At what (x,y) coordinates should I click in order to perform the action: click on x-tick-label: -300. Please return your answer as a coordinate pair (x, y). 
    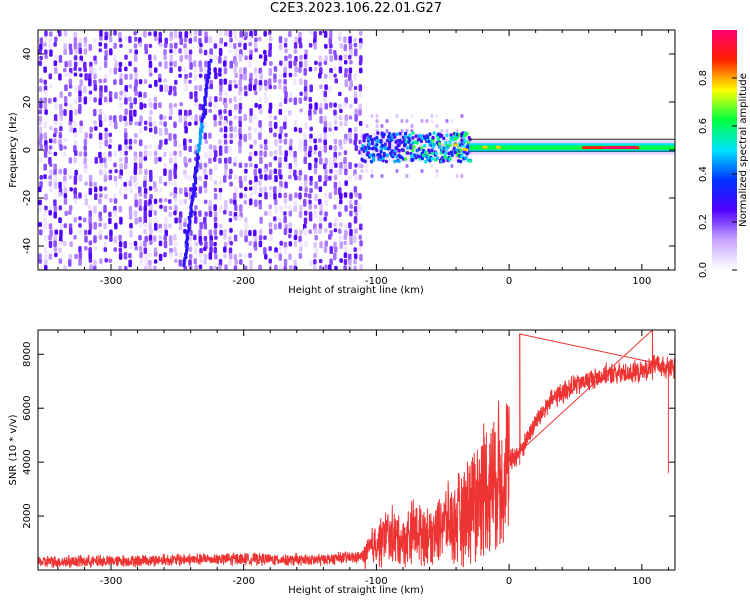
    Looking at the image, I should click on (111, 281).